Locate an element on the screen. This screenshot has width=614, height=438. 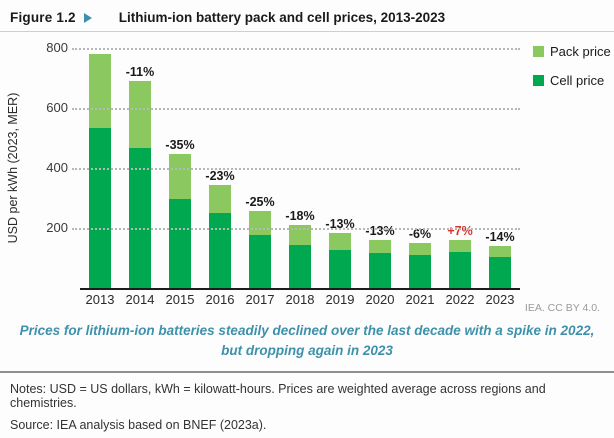
figure-marker-triangle-icon is located at coordinates (87, 17).